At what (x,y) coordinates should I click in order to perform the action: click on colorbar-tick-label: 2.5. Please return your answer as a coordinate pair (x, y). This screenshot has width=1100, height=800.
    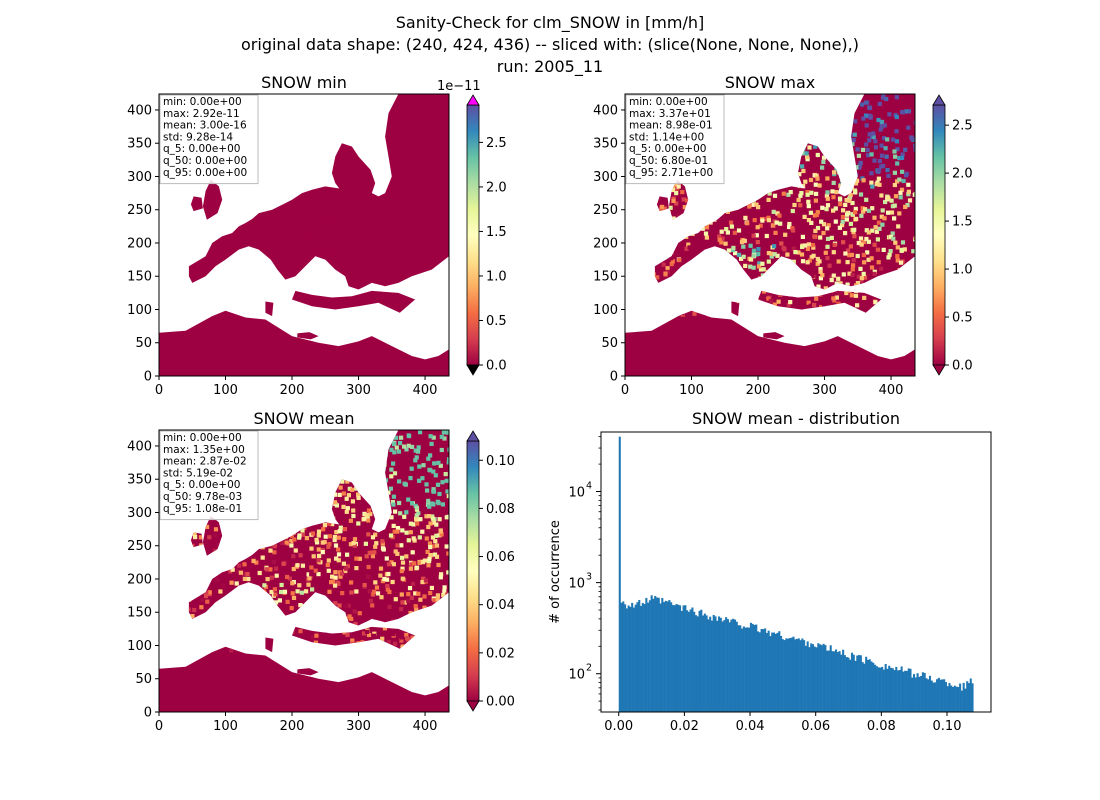
    Looking at the image, I should click on (496, 143).